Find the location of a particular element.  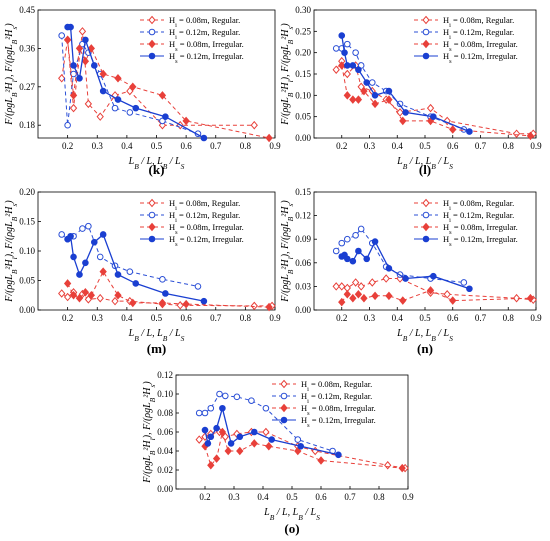

y-tick-label: 0.06 is located at coordinates (303, 263).